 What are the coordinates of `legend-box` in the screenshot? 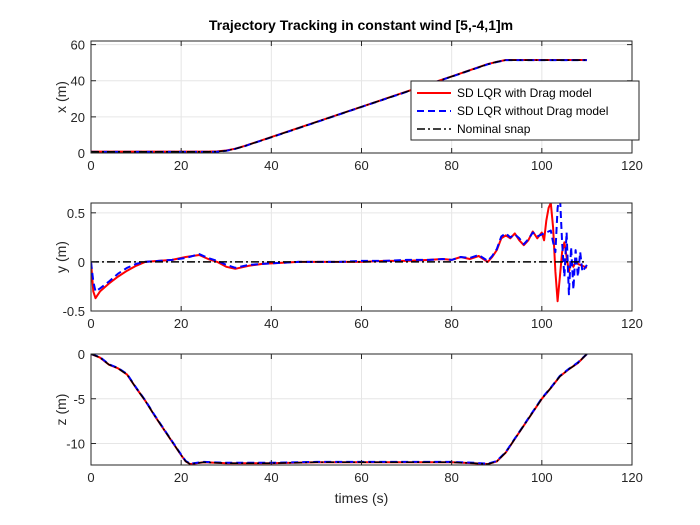 It's located at (525, 110).